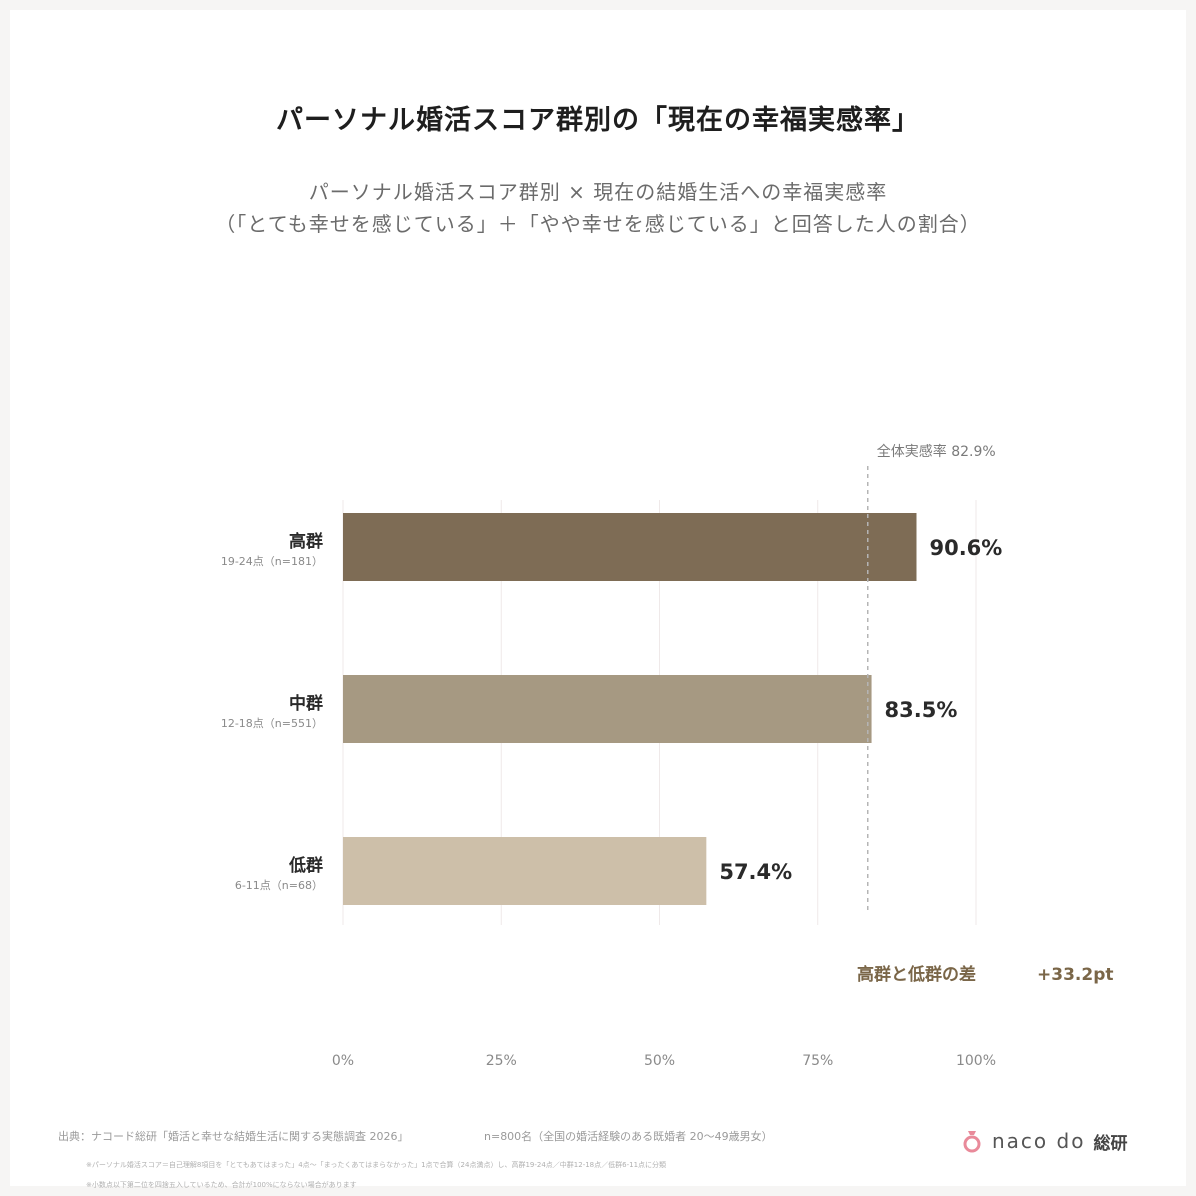 The height and width of the screenshot is (1196, 1196). Describe the element at coordinates (233, 1136) in the screenshot. I see `source-note: 出典：ナコード総研「婚活と幸せな結婚生活に関する実態調査 2026」` at that location.